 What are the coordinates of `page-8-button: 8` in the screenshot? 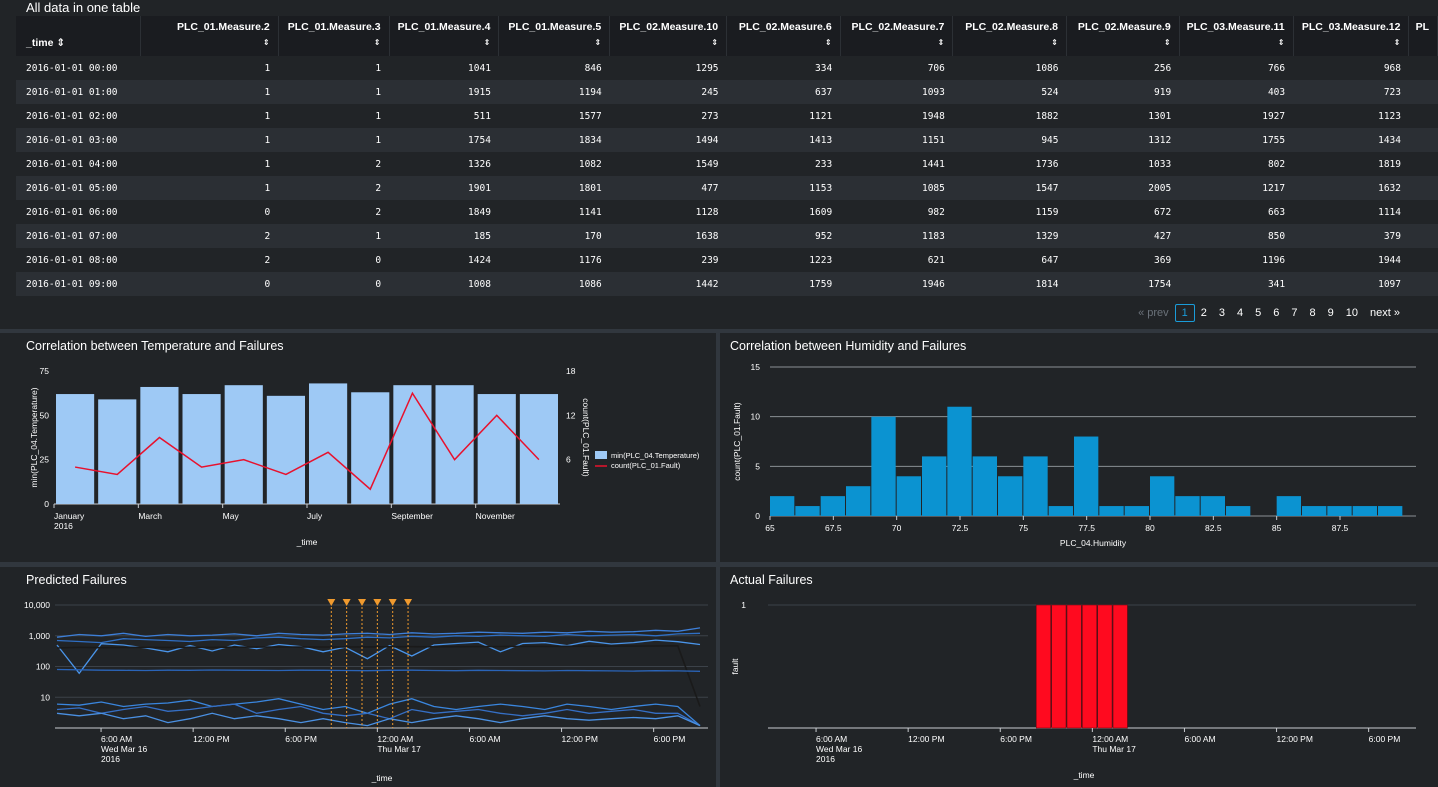 It's located at (1312, 313).